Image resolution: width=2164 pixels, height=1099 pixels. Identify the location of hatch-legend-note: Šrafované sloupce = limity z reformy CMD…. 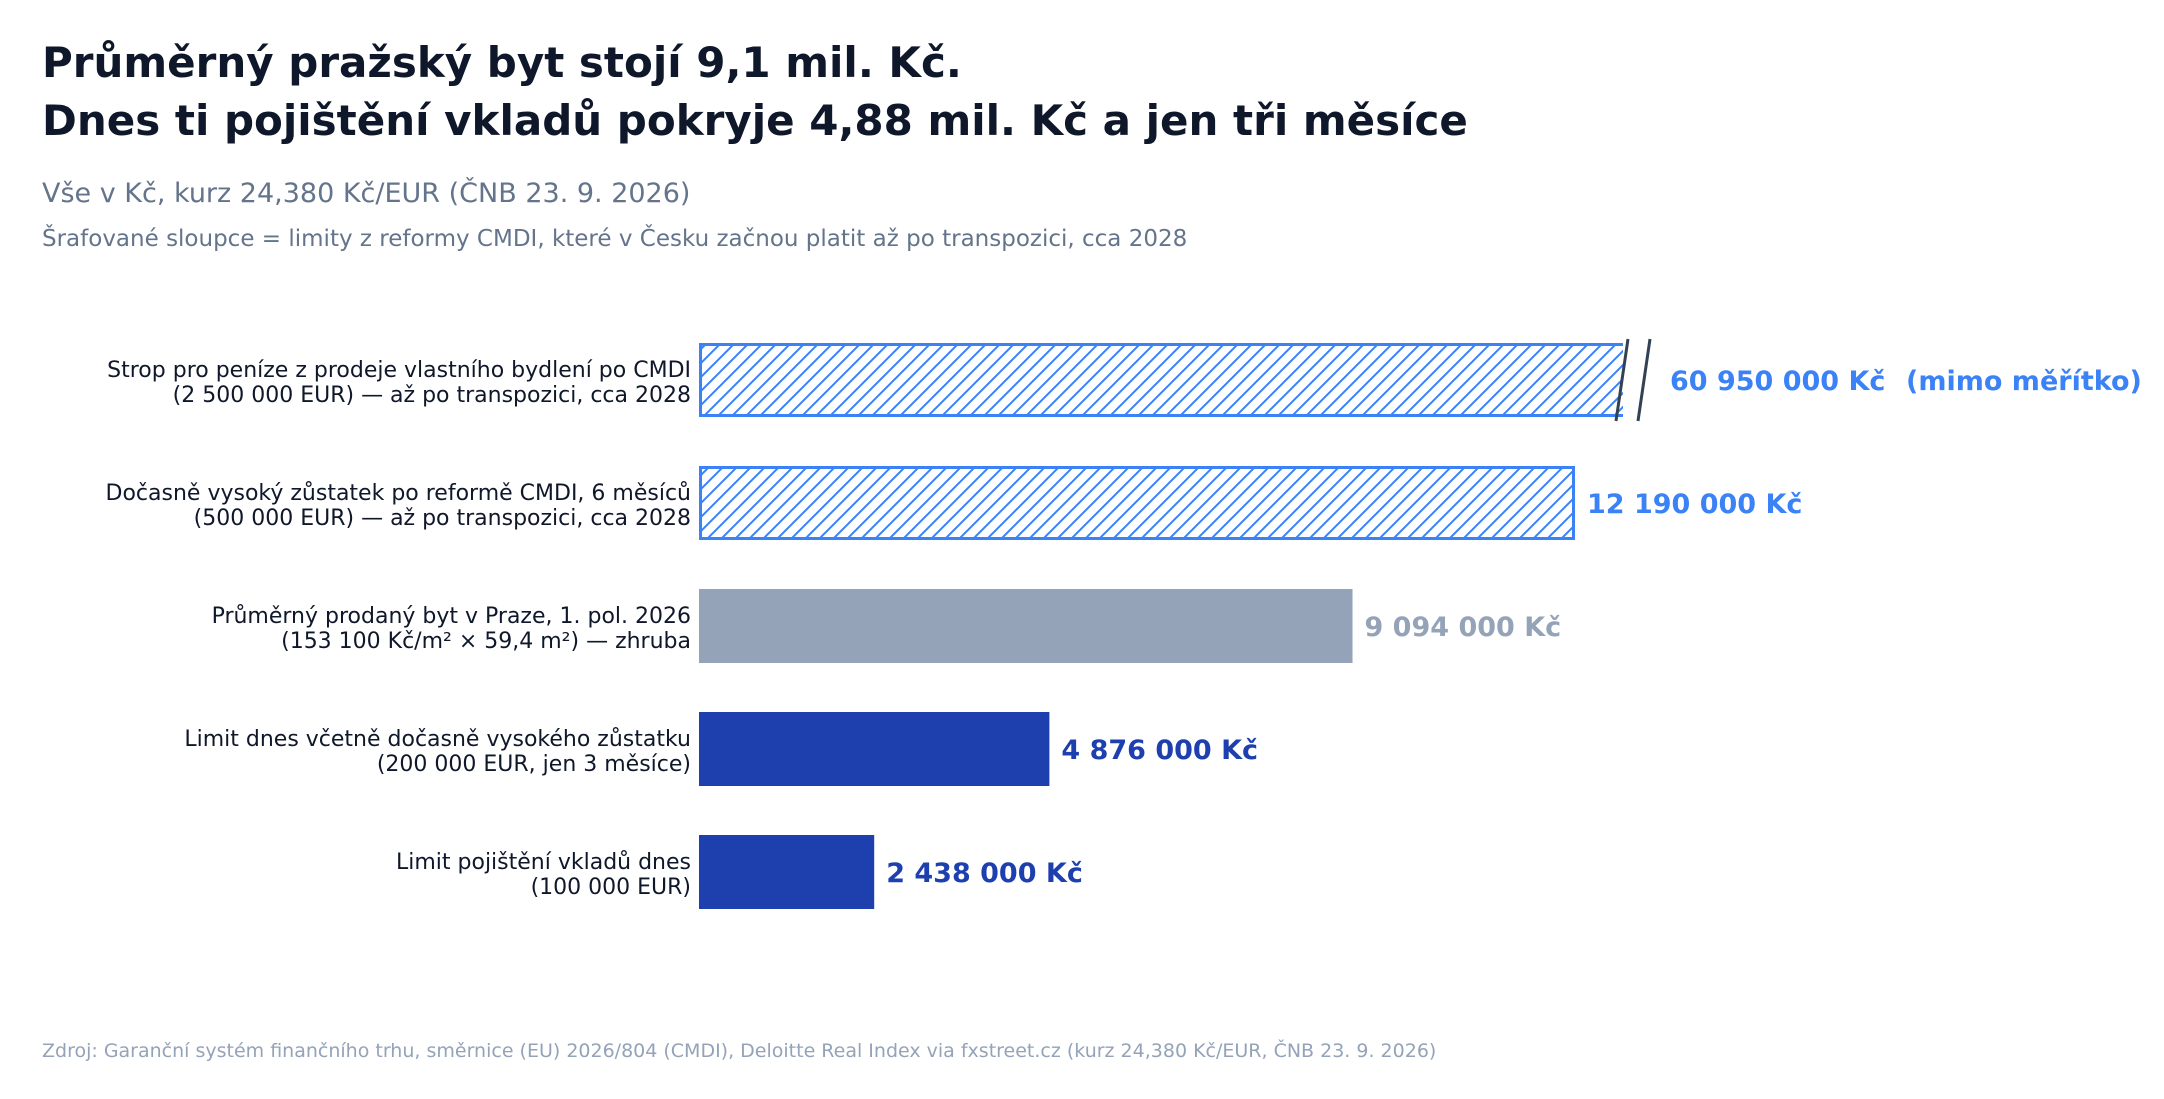
(615, 239).